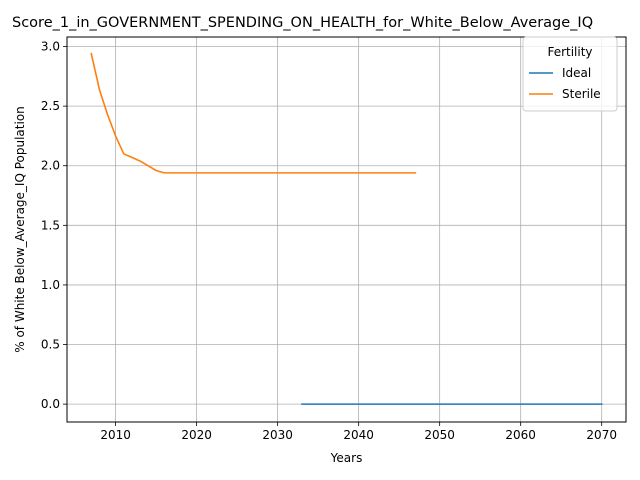 Image resolution: width=640 pixels, height=480 pixels. I want to click on x-tick-label: 2070, so click(601, 435).